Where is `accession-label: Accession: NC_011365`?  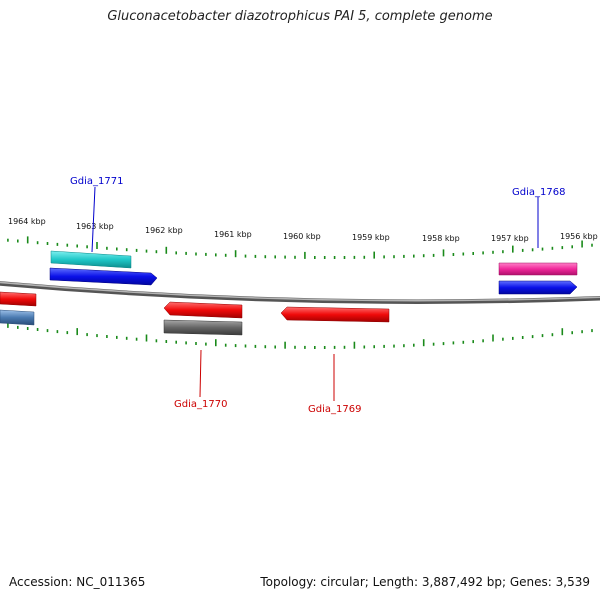 accession-label: Accession: NC_011365 is located at coordinates (77, 582).